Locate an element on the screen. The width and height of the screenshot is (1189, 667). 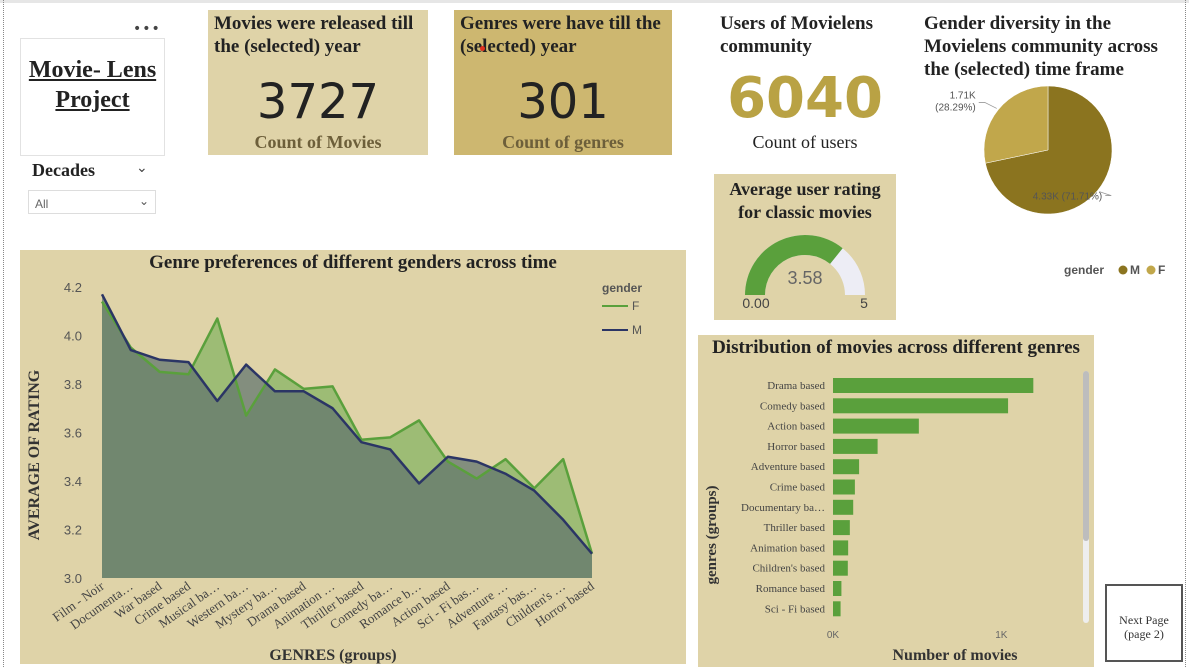
y-tick-label: 4.2 is located at coordinates (73, 287).